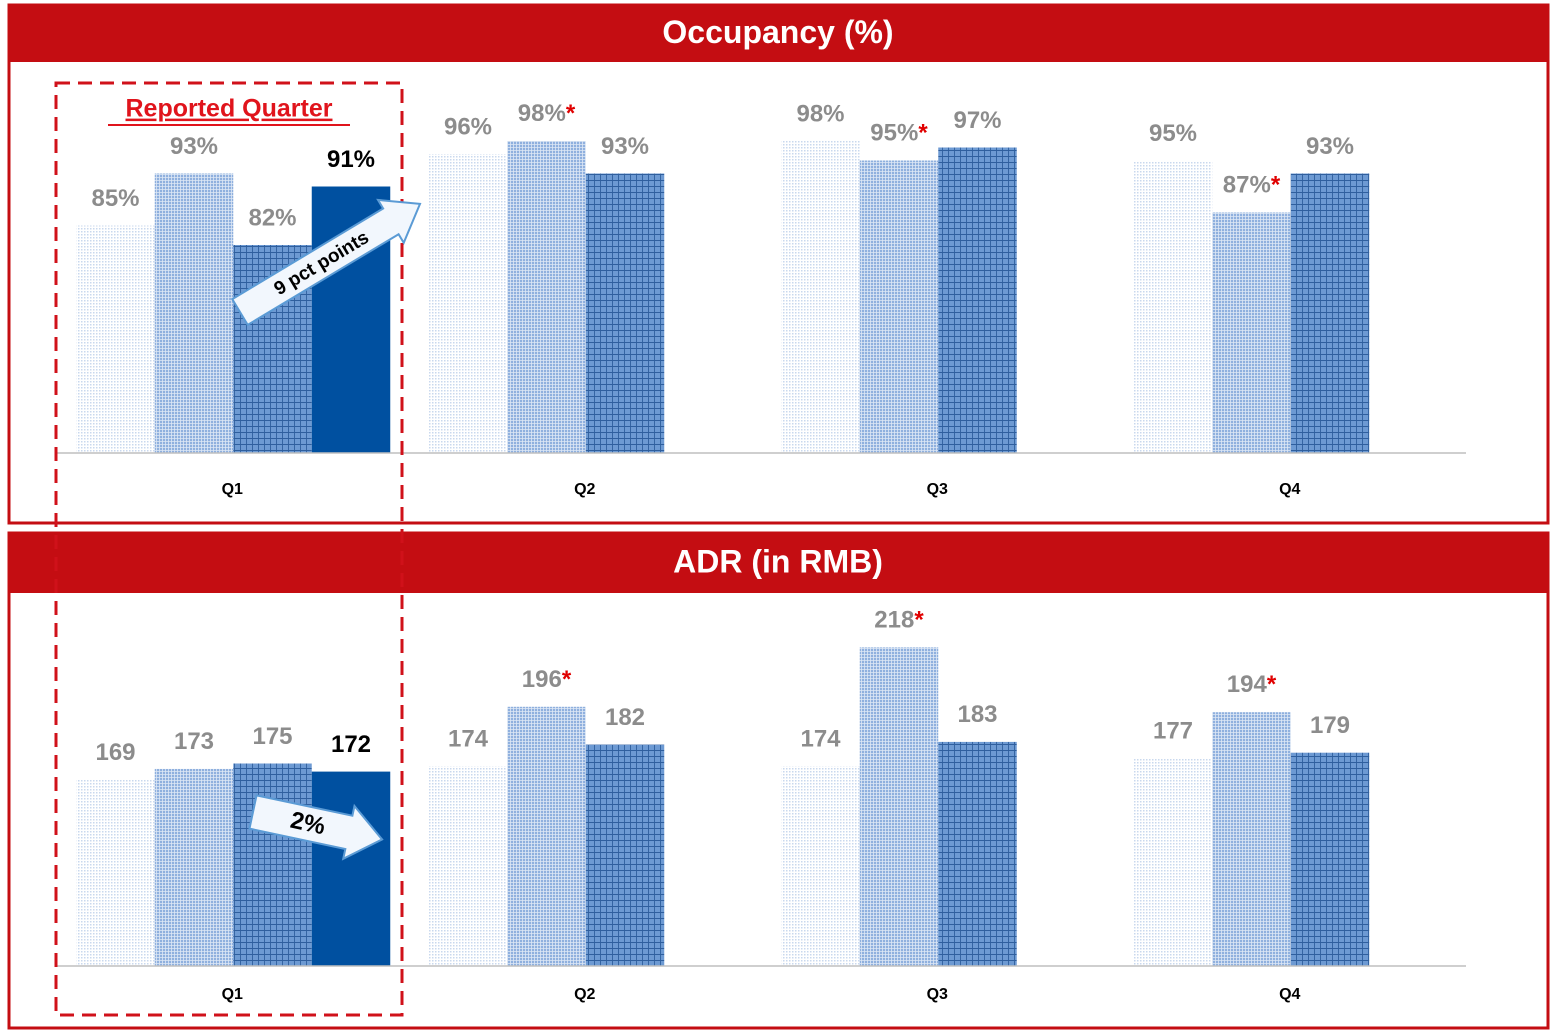 The width and height of the screenshot is (1552, 1033). I want to click on value-label: 98%*, so click(547, 113).